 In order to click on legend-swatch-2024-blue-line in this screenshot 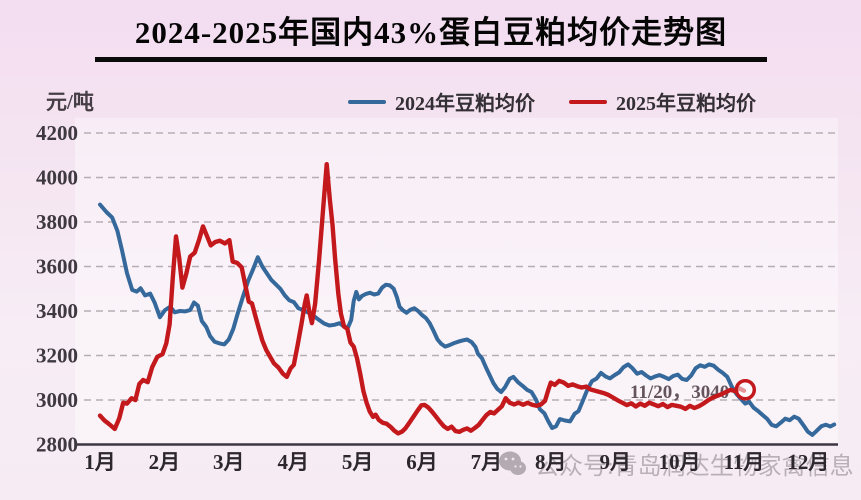, I will do `click(367, 101)`.